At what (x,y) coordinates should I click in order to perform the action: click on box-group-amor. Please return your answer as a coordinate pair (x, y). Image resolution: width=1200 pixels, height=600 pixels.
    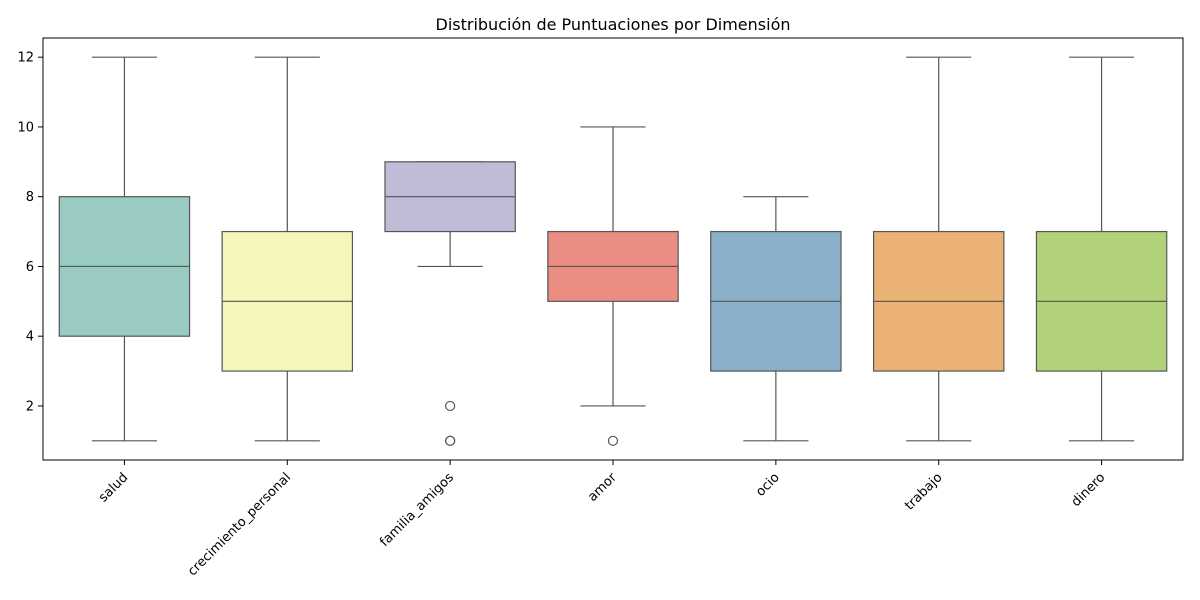
    Looking at the image, I should click on (613, 286).